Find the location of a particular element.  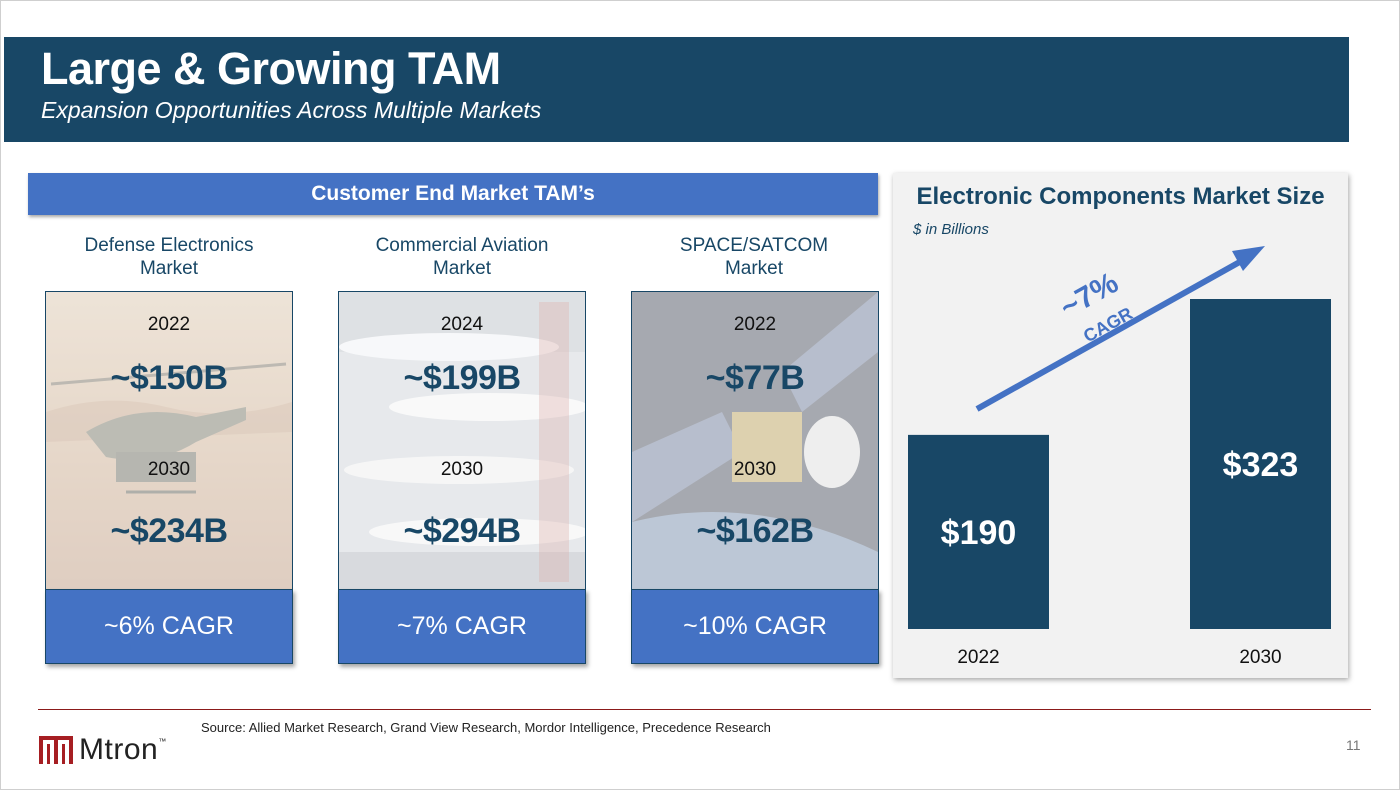

year-label: 2024 is located at coordinates (462, 324).